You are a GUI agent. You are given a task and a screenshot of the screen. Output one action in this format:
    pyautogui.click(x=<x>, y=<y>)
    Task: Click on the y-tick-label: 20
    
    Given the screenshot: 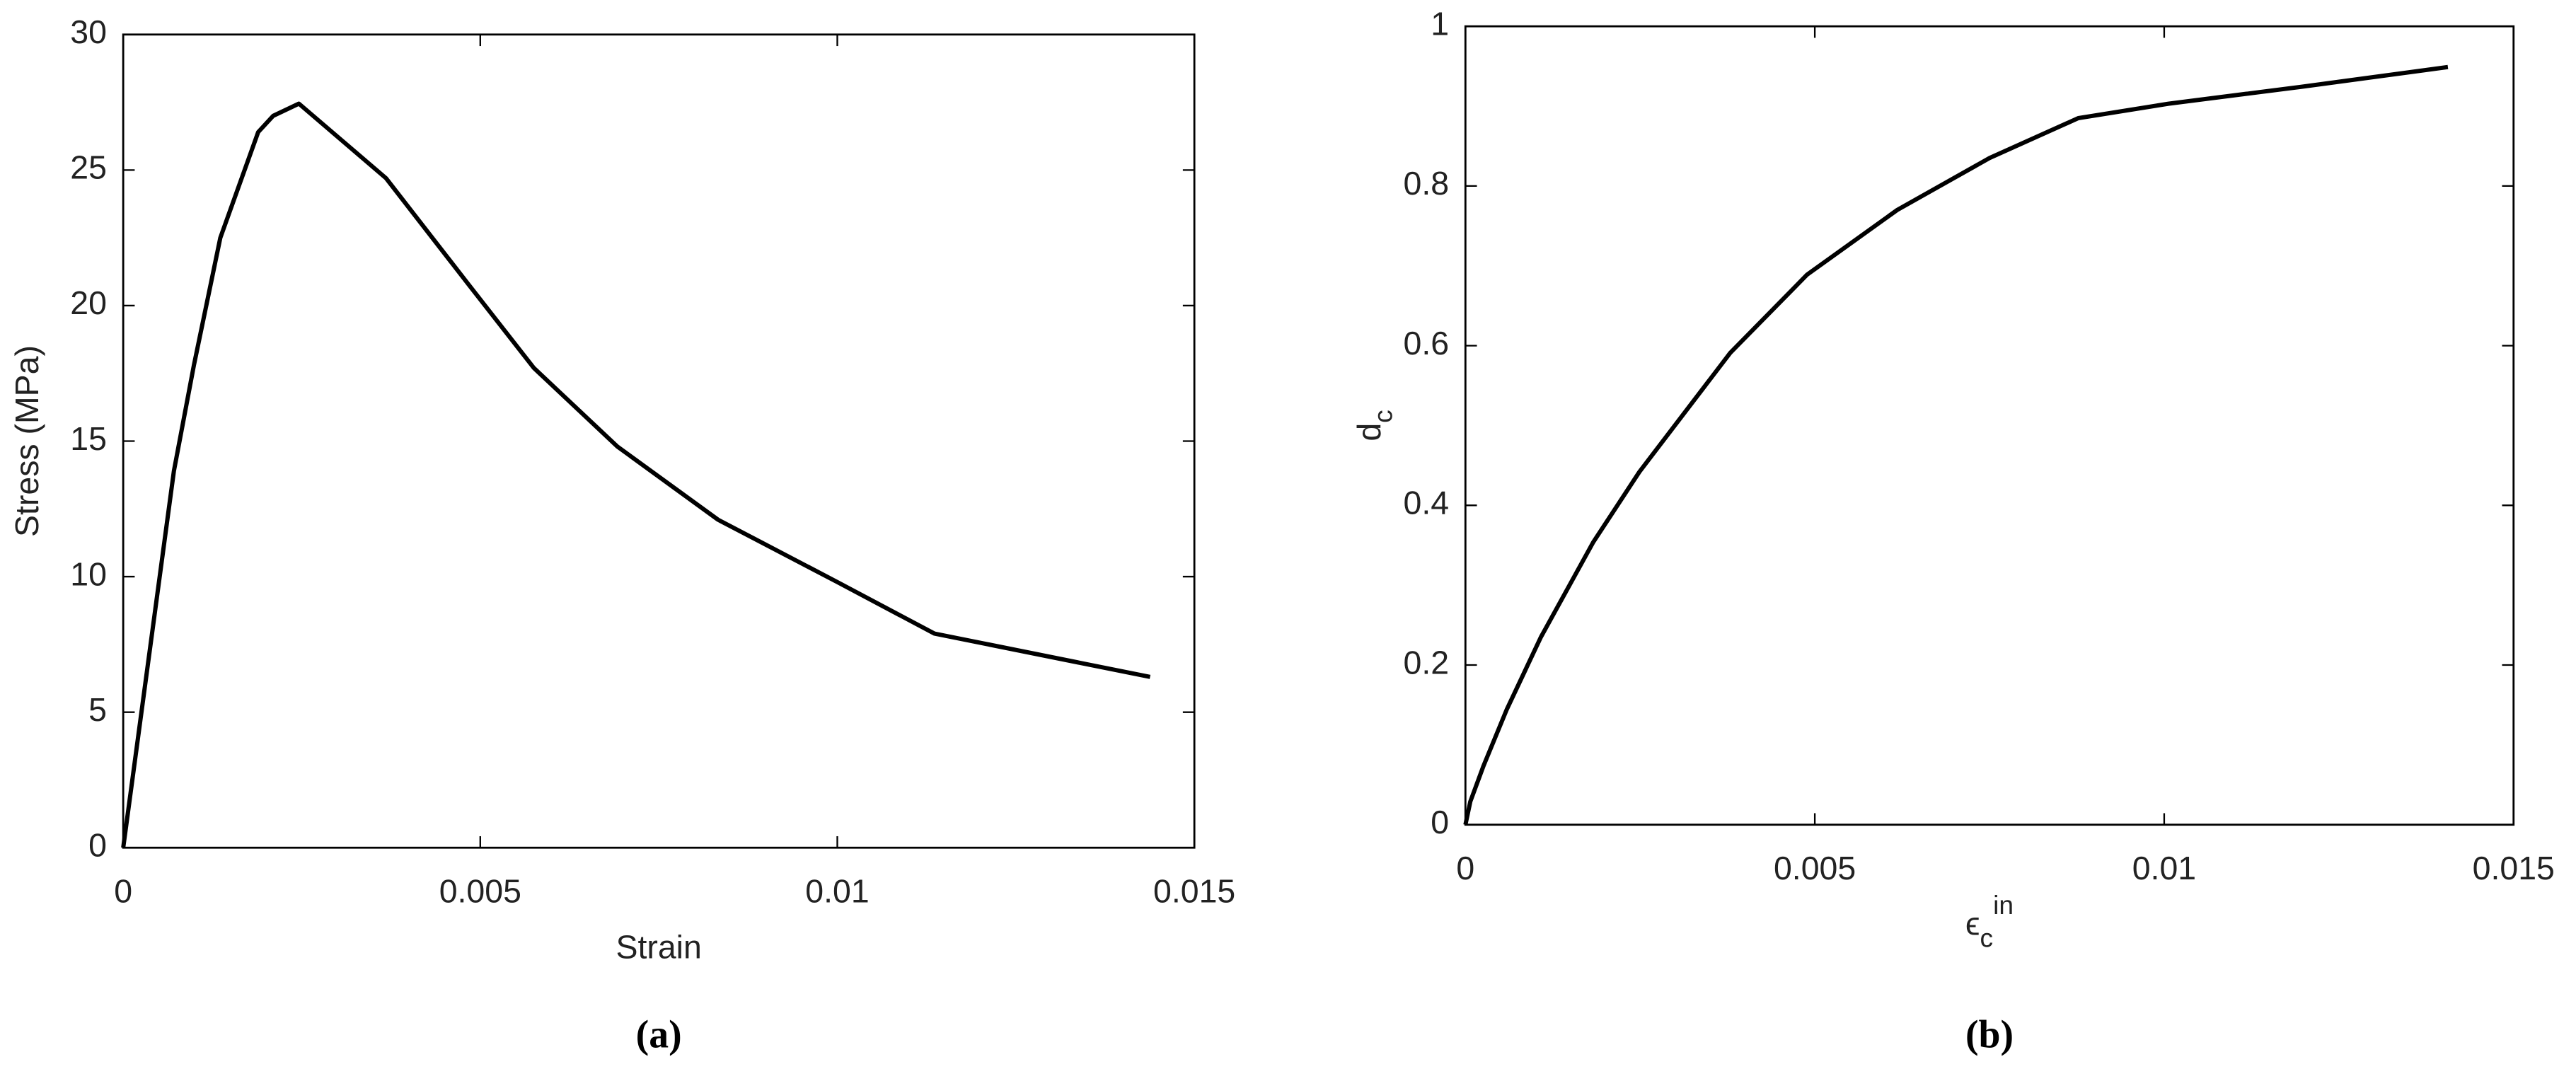 What is the action you would take?
    pyautogui.click(x=88, y=302)
    